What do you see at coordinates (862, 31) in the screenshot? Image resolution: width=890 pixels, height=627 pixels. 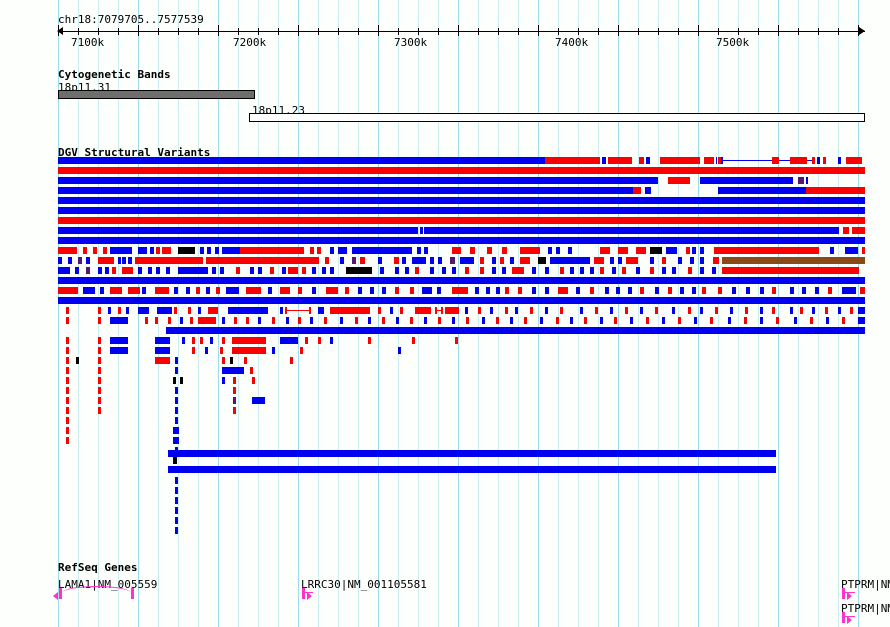 I see `right-arrow-icon` at bounding box center [862, 31].